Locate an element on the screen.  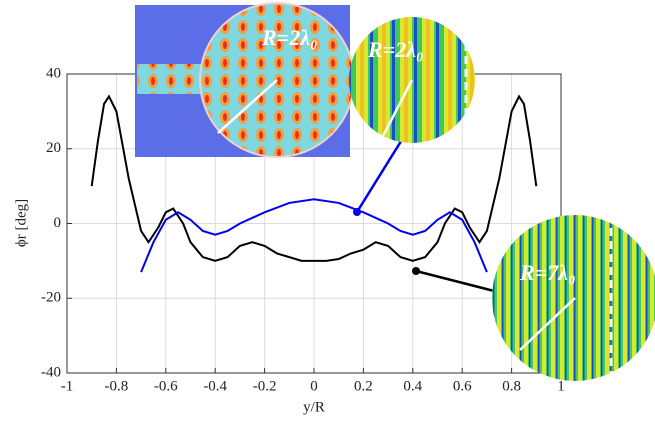
y-tick-label: 20 is located at coordinates (53, 148).